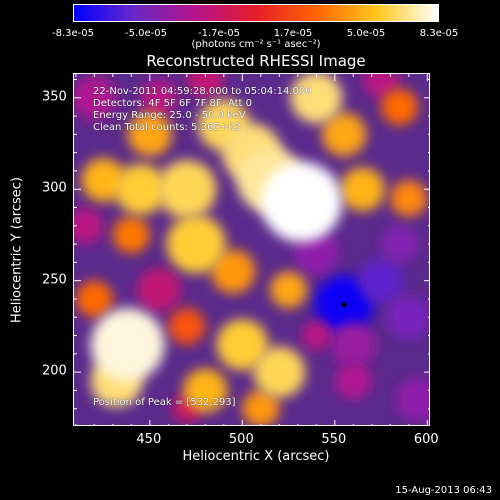  I want to click on energy-range-annotation: Energy Range: 25.0 - 50.0 keV, so click(169, 115).